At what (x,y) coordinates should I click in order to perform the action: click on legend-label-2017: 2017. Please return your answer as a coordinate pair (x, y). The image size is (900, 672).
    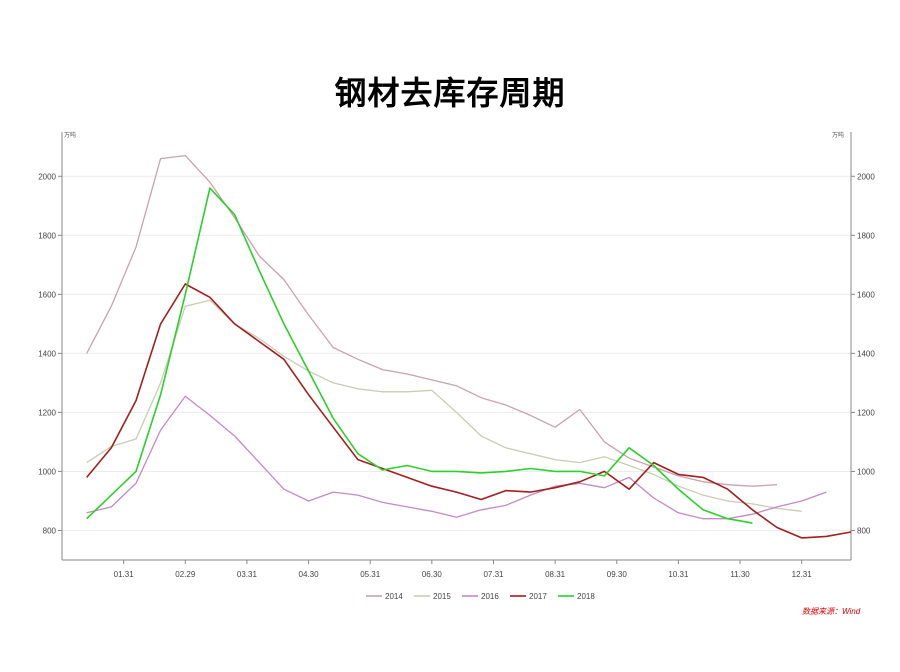
    Looking at the image, I should click on (538, 596).